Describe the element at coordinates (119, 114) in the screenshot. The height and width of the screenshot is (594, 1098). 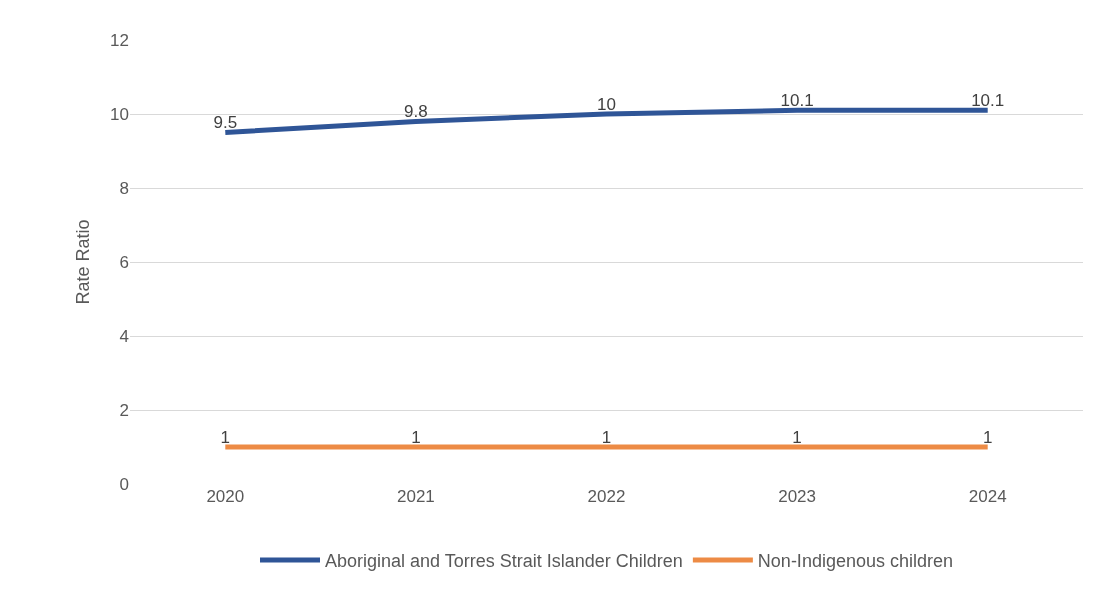
I see `y-tick-label: 10` at that location.